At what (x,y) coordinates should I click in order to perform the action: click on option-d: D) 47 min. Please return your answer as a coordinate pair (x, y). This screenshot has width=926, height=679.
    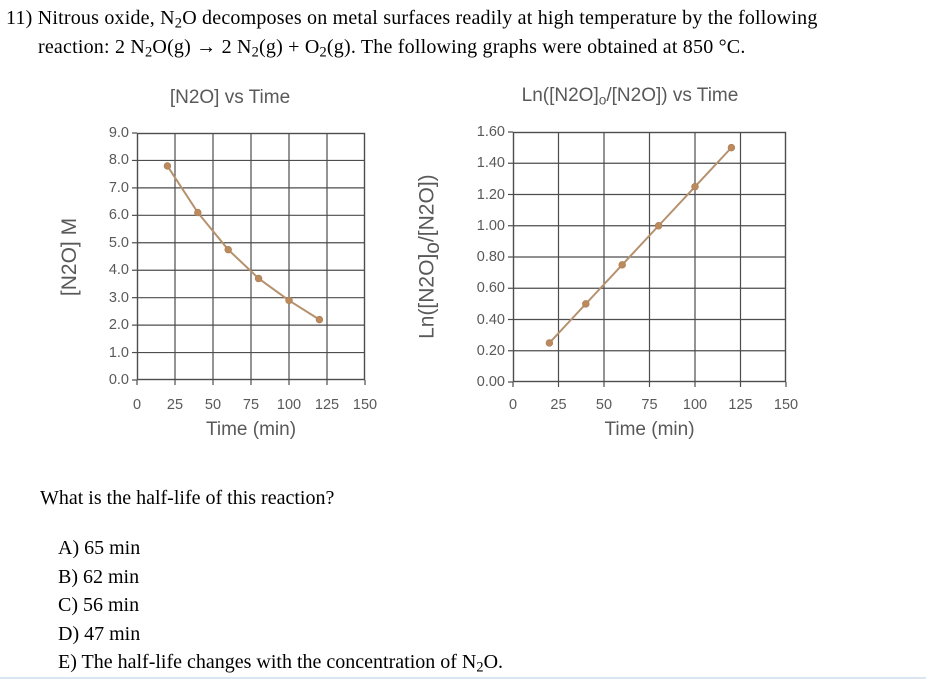
    Looking at the image, I should click on (99, 634).